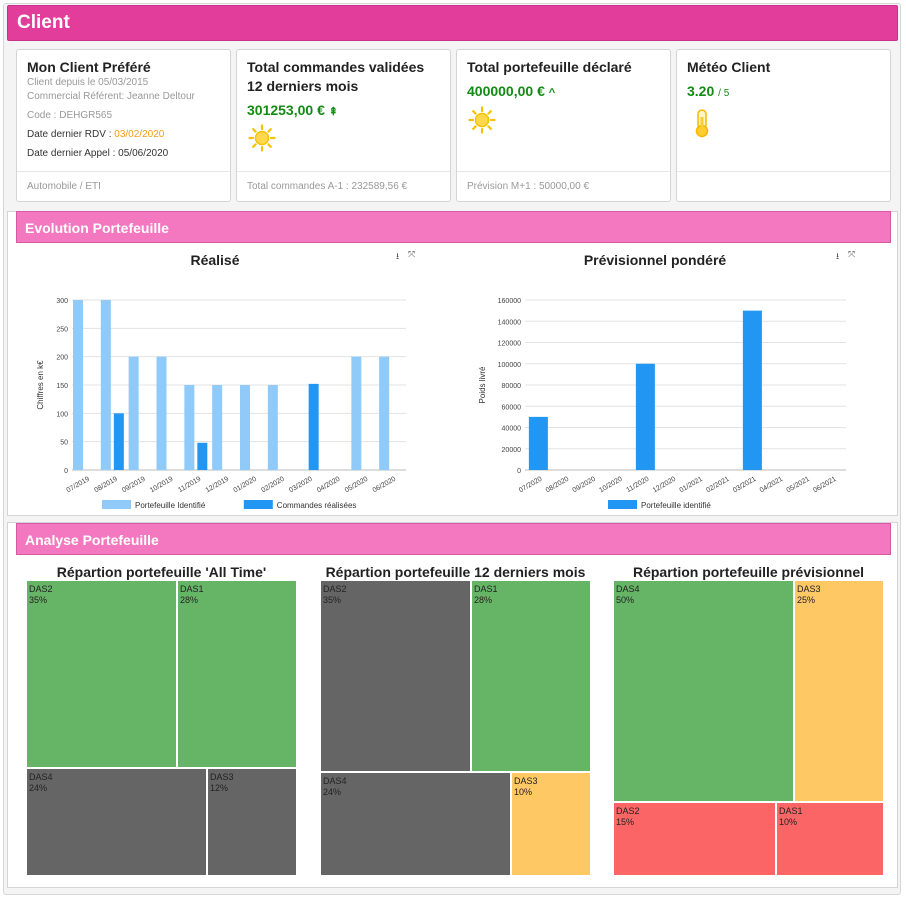 The image size is (906, 899). I want to click on x-tick-label: 07/2019, so click(78, 485).